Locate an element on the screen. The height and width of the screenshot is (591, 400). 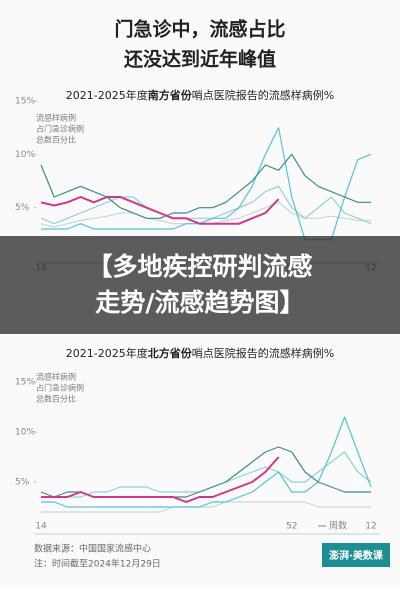
x-tick-label: 52 is located at coordinates (291, 527).